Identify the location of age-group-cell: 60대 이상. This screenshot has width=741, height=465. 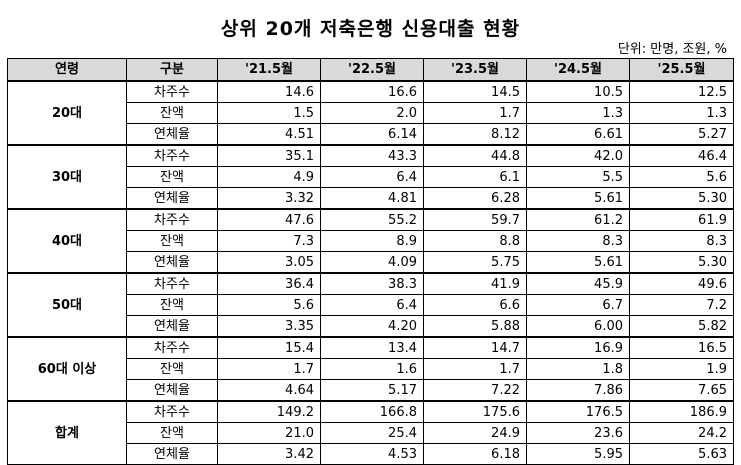
(67, 369).